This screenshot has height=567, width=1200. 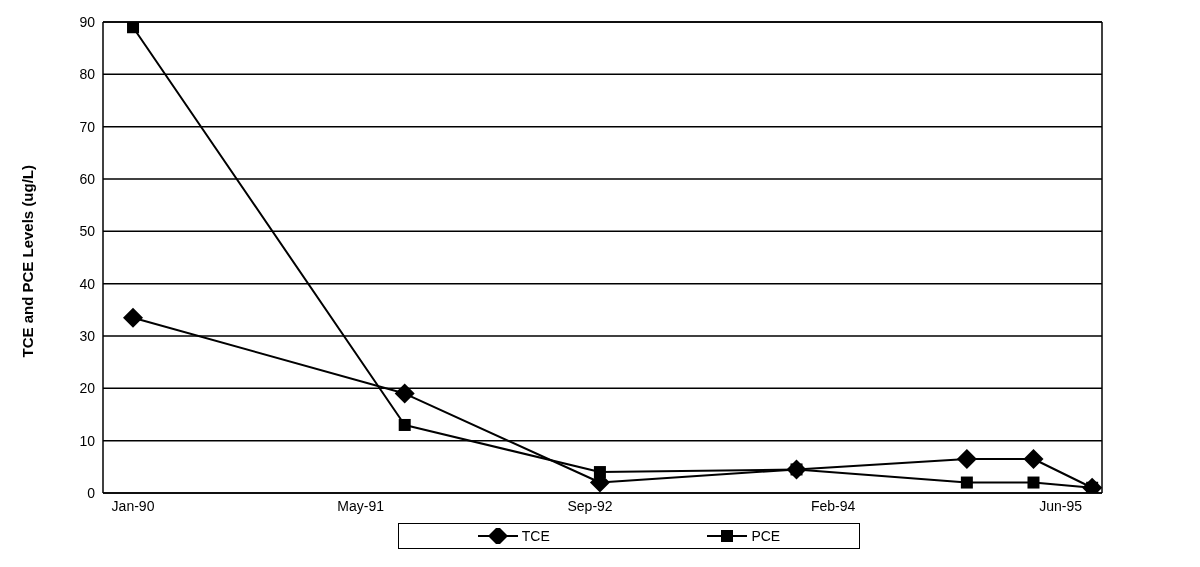 What do you see at coordinates (361, 505) in the screenshot?
I see `x-tick-label: May-91` at bounding box center [361, 505].